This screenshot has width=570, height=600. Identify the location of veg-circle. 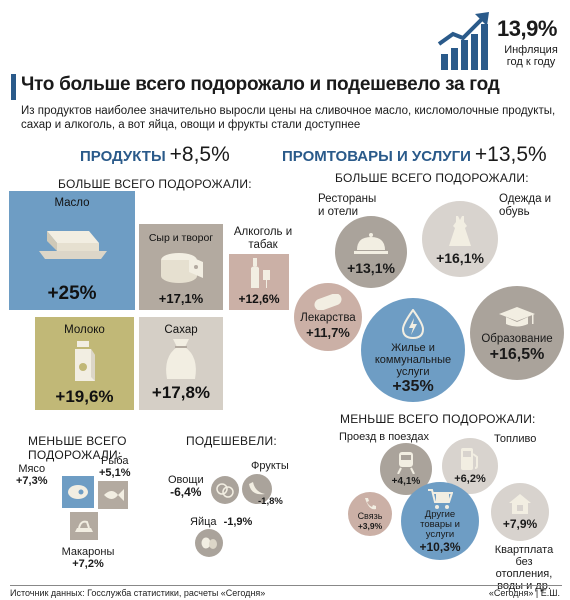
(225, 490).